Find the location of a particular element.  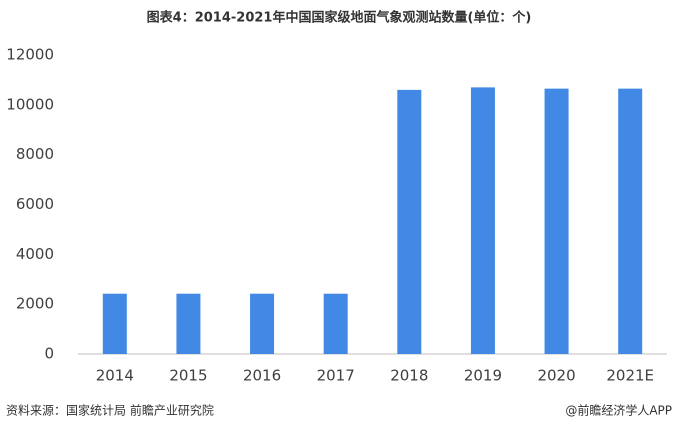

source: 资料来源：国家统计局 前瞻产业研究院 is located at coordinates (110, 410).